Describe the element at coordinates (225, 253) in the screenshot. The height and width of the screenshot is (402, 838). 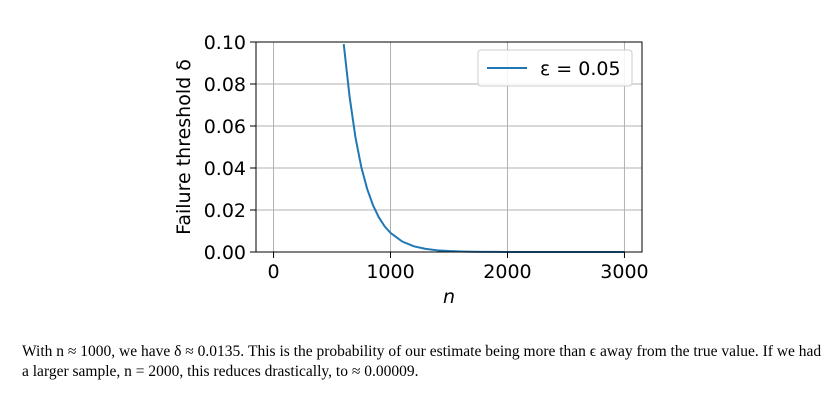
I see `y-tick-label: 0.00` at that location.